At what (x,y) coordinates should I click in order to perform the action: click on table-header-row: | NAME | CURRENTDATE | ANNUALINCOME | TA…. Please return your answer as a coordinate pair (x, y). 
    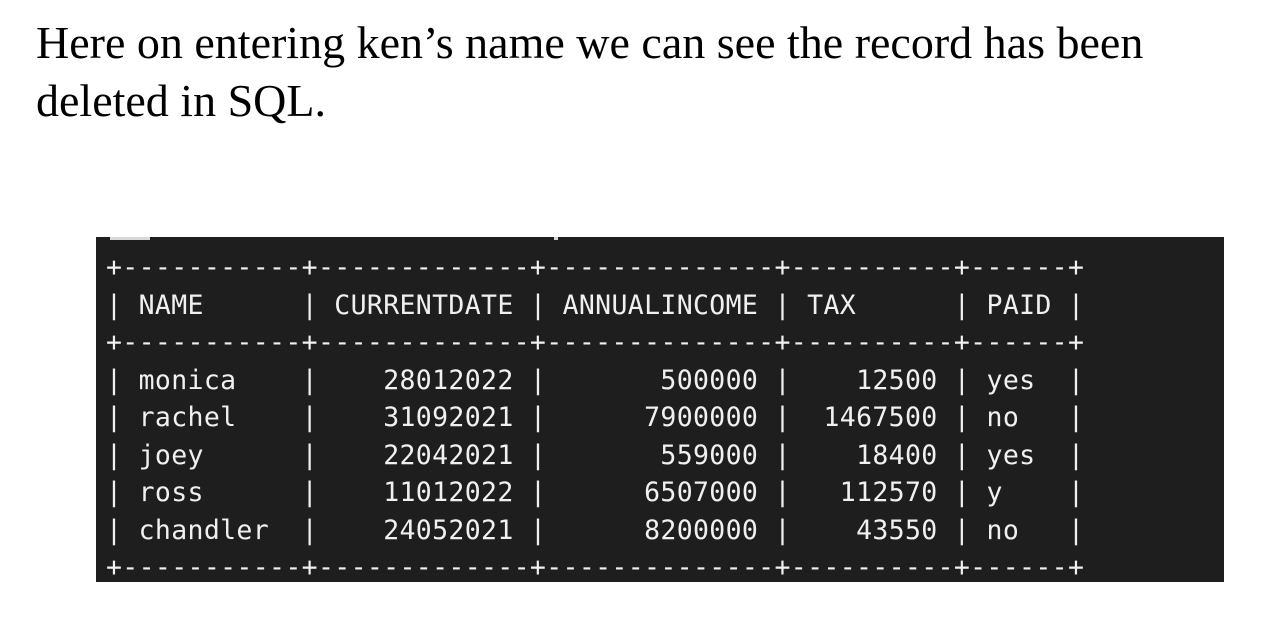
    Looking at the image, I should click on (595, 305).